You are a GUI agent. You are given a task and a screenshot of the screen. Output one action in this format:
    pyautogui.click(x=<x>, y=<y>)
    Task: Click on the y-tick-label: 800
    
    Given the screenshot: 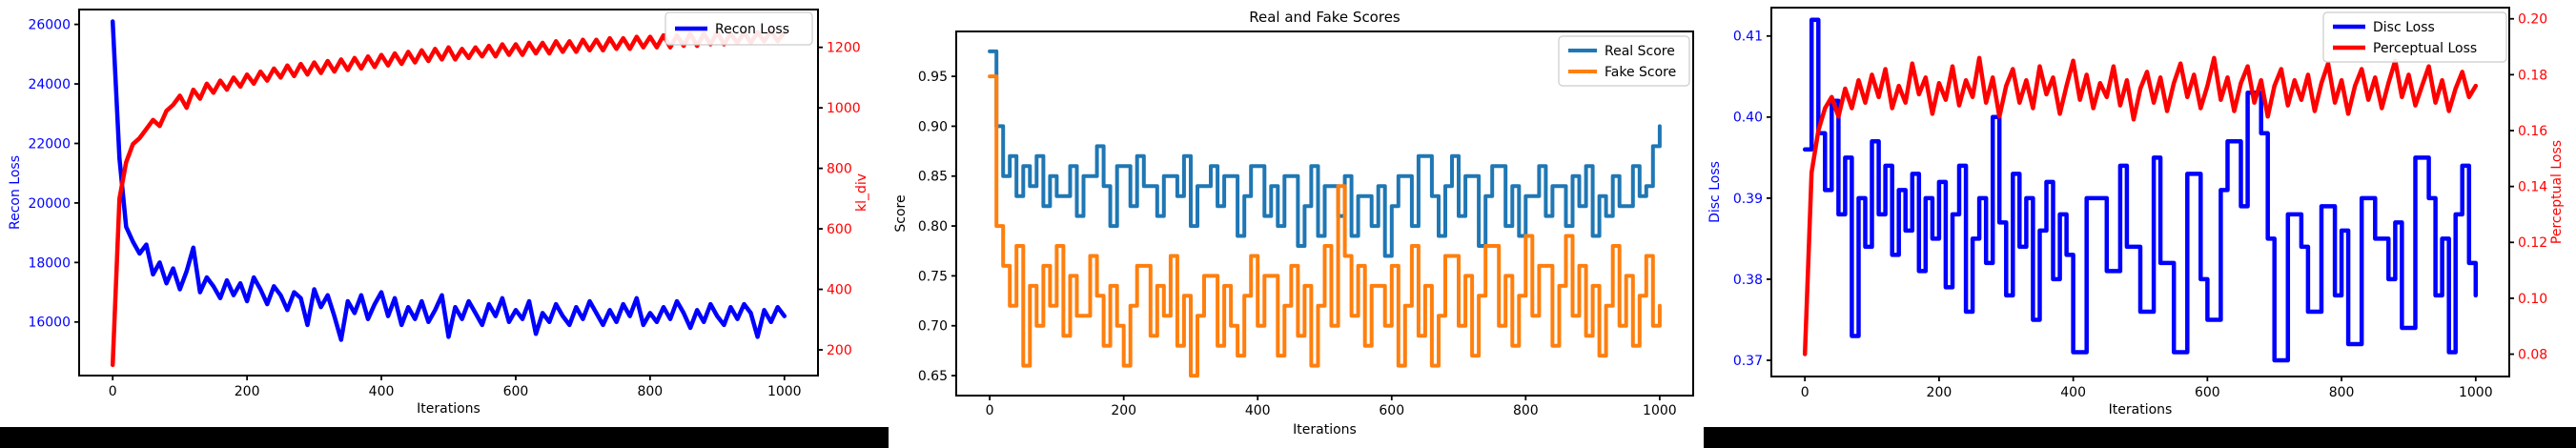 What is the action you would take?
    pyautogui.click(x=840, y=169)
    